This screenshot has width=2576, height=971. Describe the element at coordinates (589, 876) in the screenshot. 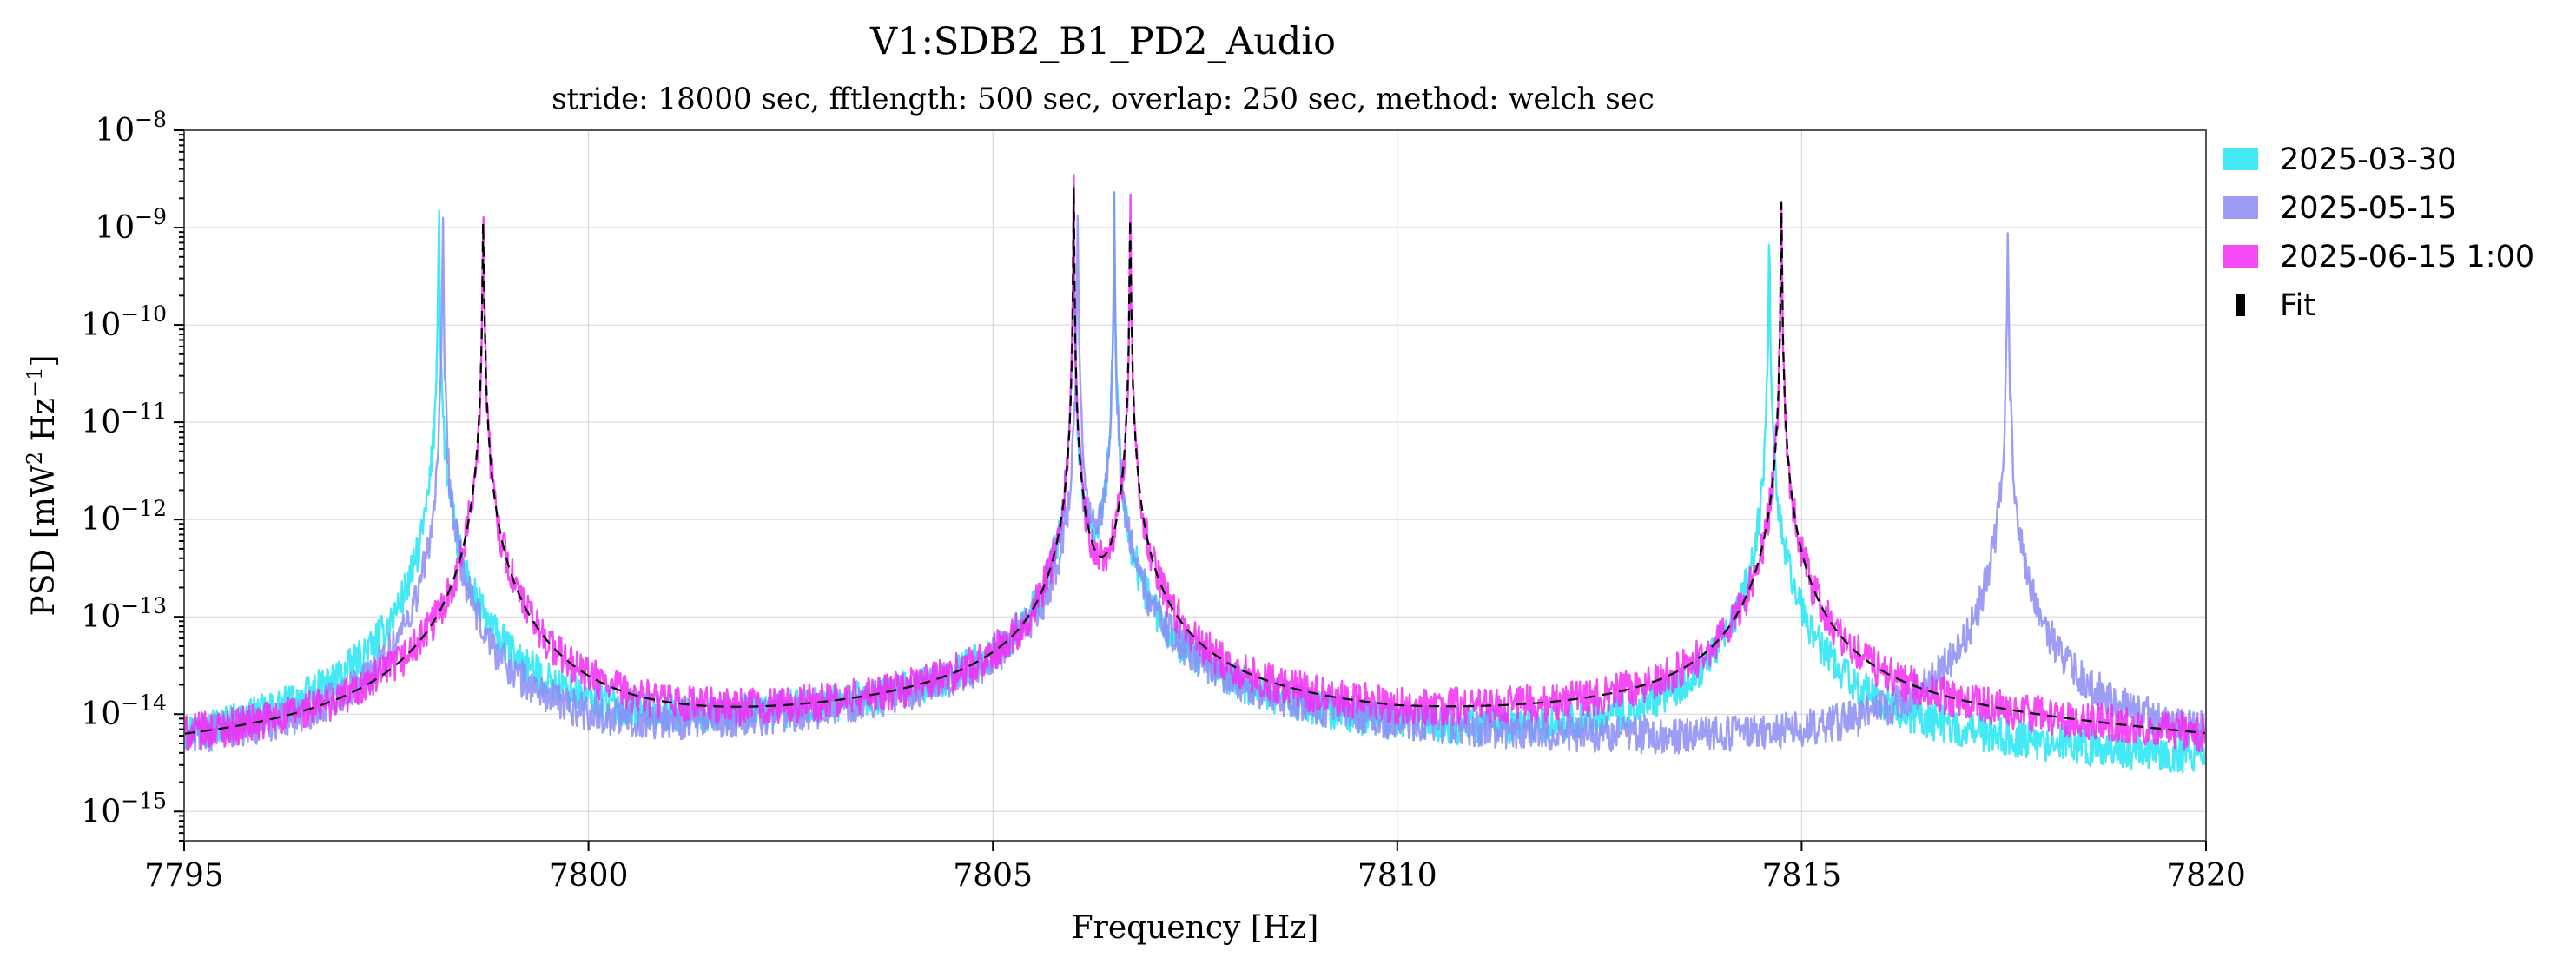

I see `x-tick-label: 7800` at that location.